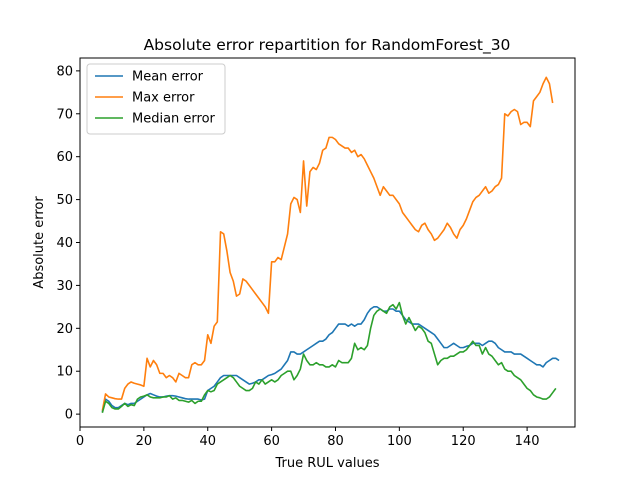 This screenshot has height=480, width=640. What do you see at coordinates (327, 463) in the screenshot?
I see `x-axis-label: True RUL values` at bounding box center [327, 463].